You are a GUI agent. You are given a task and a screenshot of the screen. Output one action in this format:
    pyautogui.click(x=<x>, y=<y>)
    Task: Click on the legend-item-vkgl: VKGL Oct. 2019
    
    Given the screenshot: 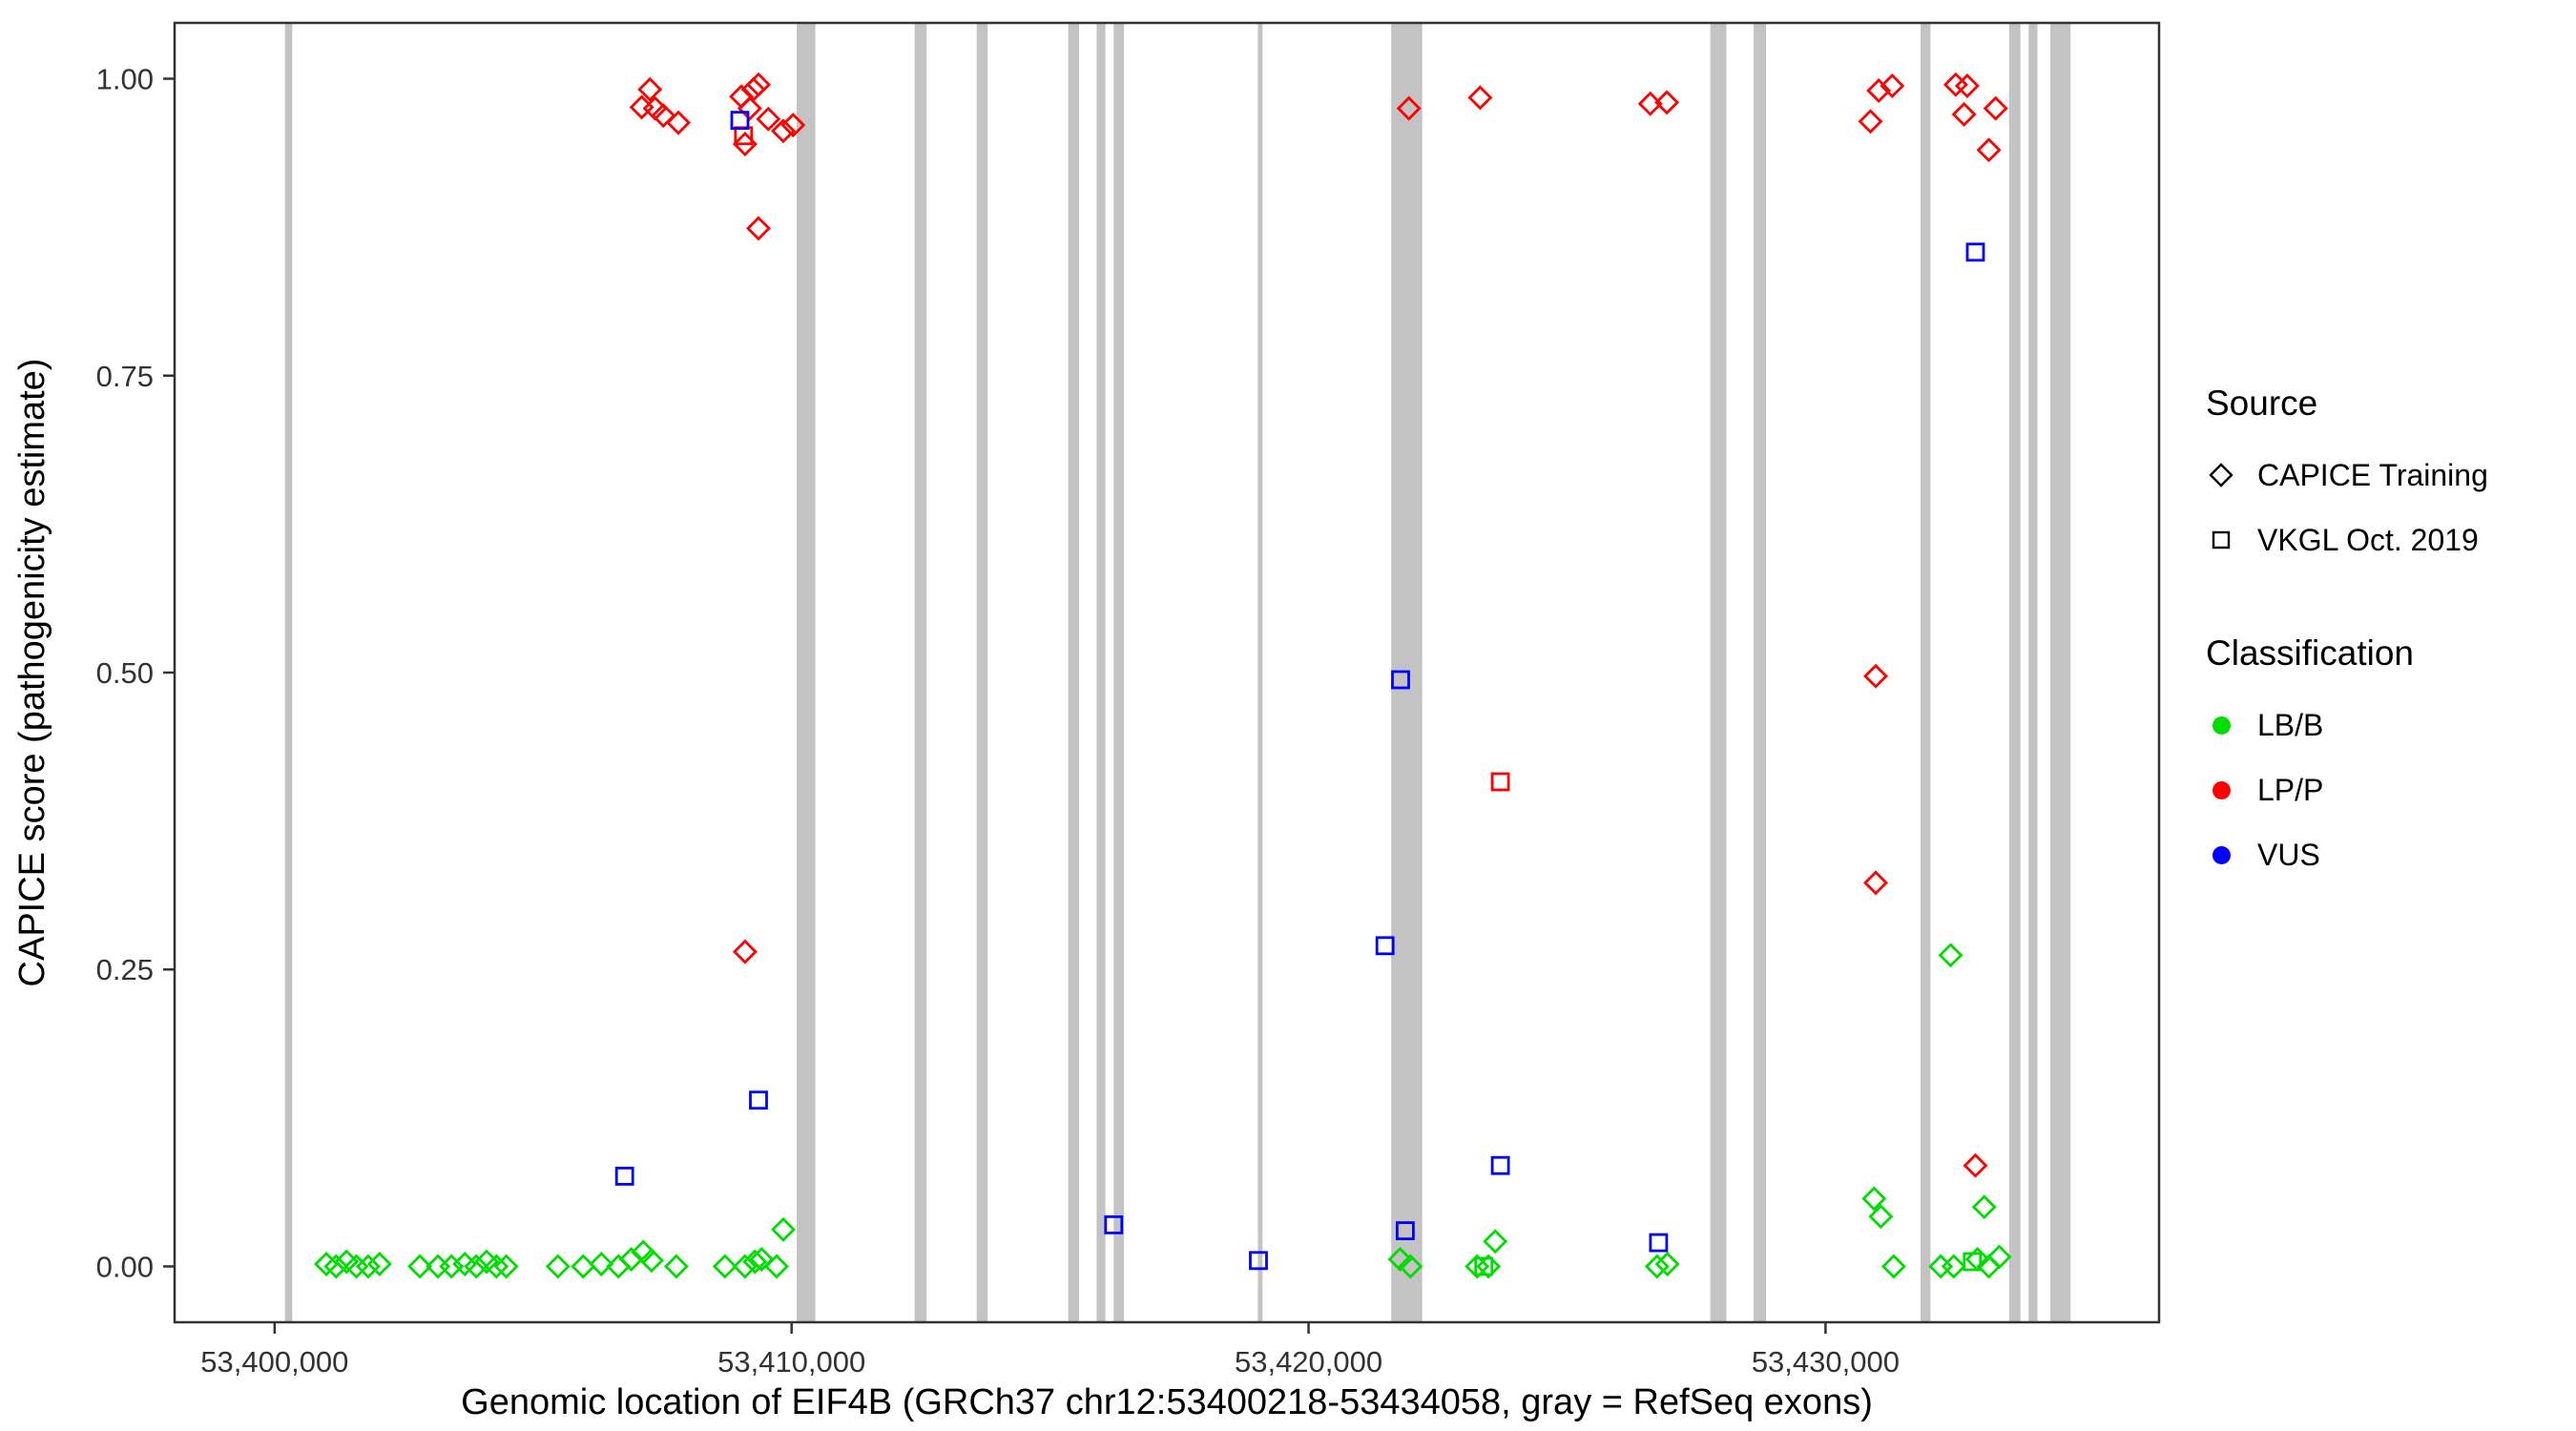 What is the action you would take?
    pyautogui.click(x=2347, y=540)
    